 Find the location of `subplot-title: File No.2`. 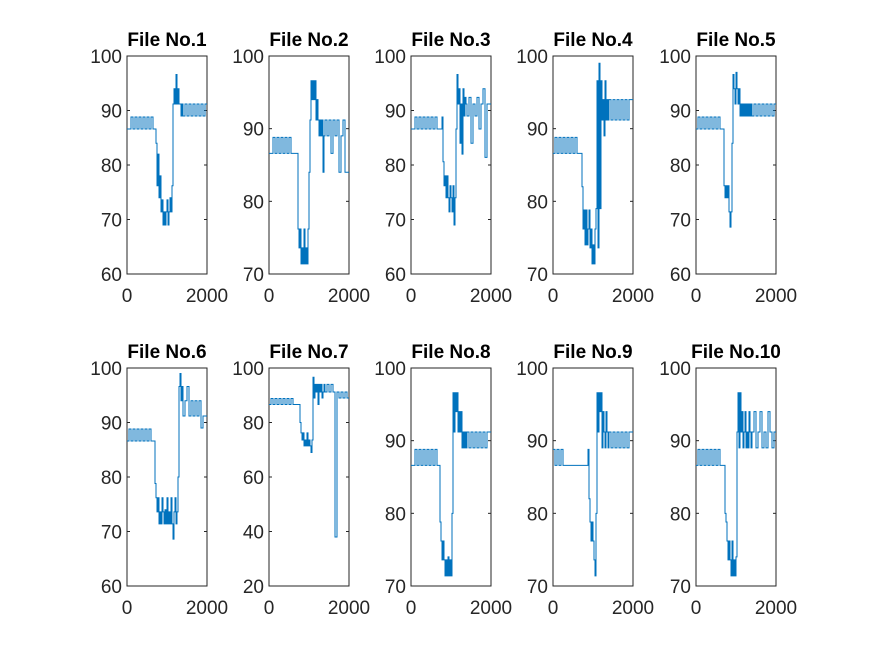

subplot-title: File No.2 is located at coordinates (308, 40).